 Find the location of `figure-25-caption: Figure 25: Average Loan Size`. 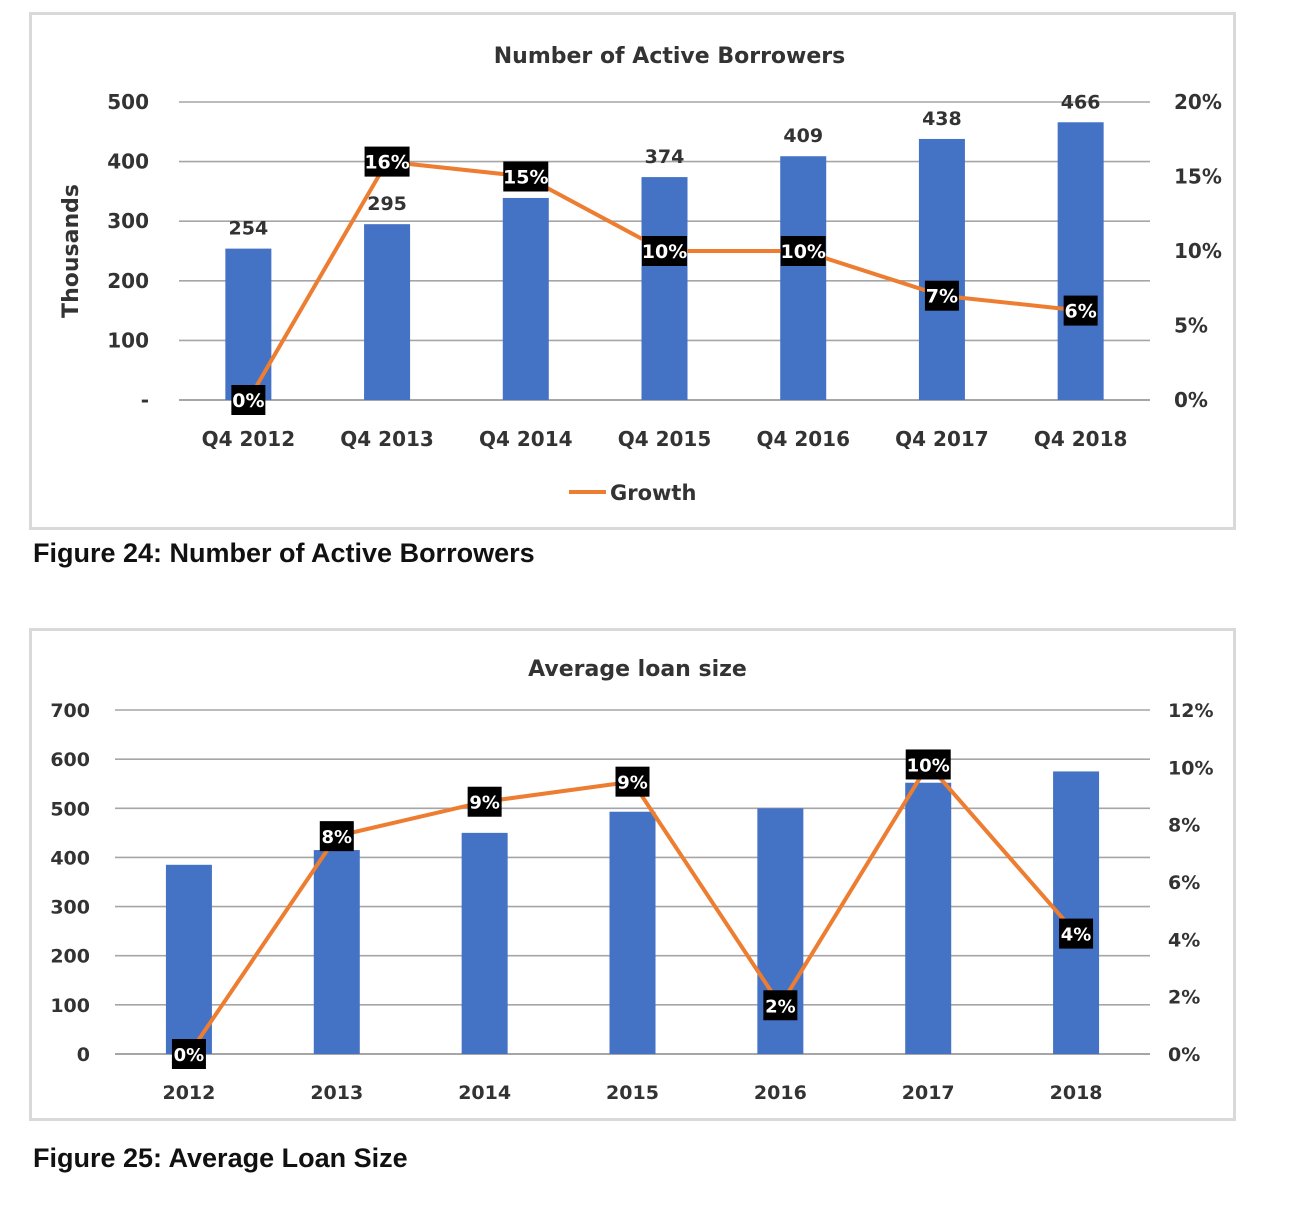

figure-25-caption: Figure 25: Average Loan Size is located at coordinates (220, 1158).